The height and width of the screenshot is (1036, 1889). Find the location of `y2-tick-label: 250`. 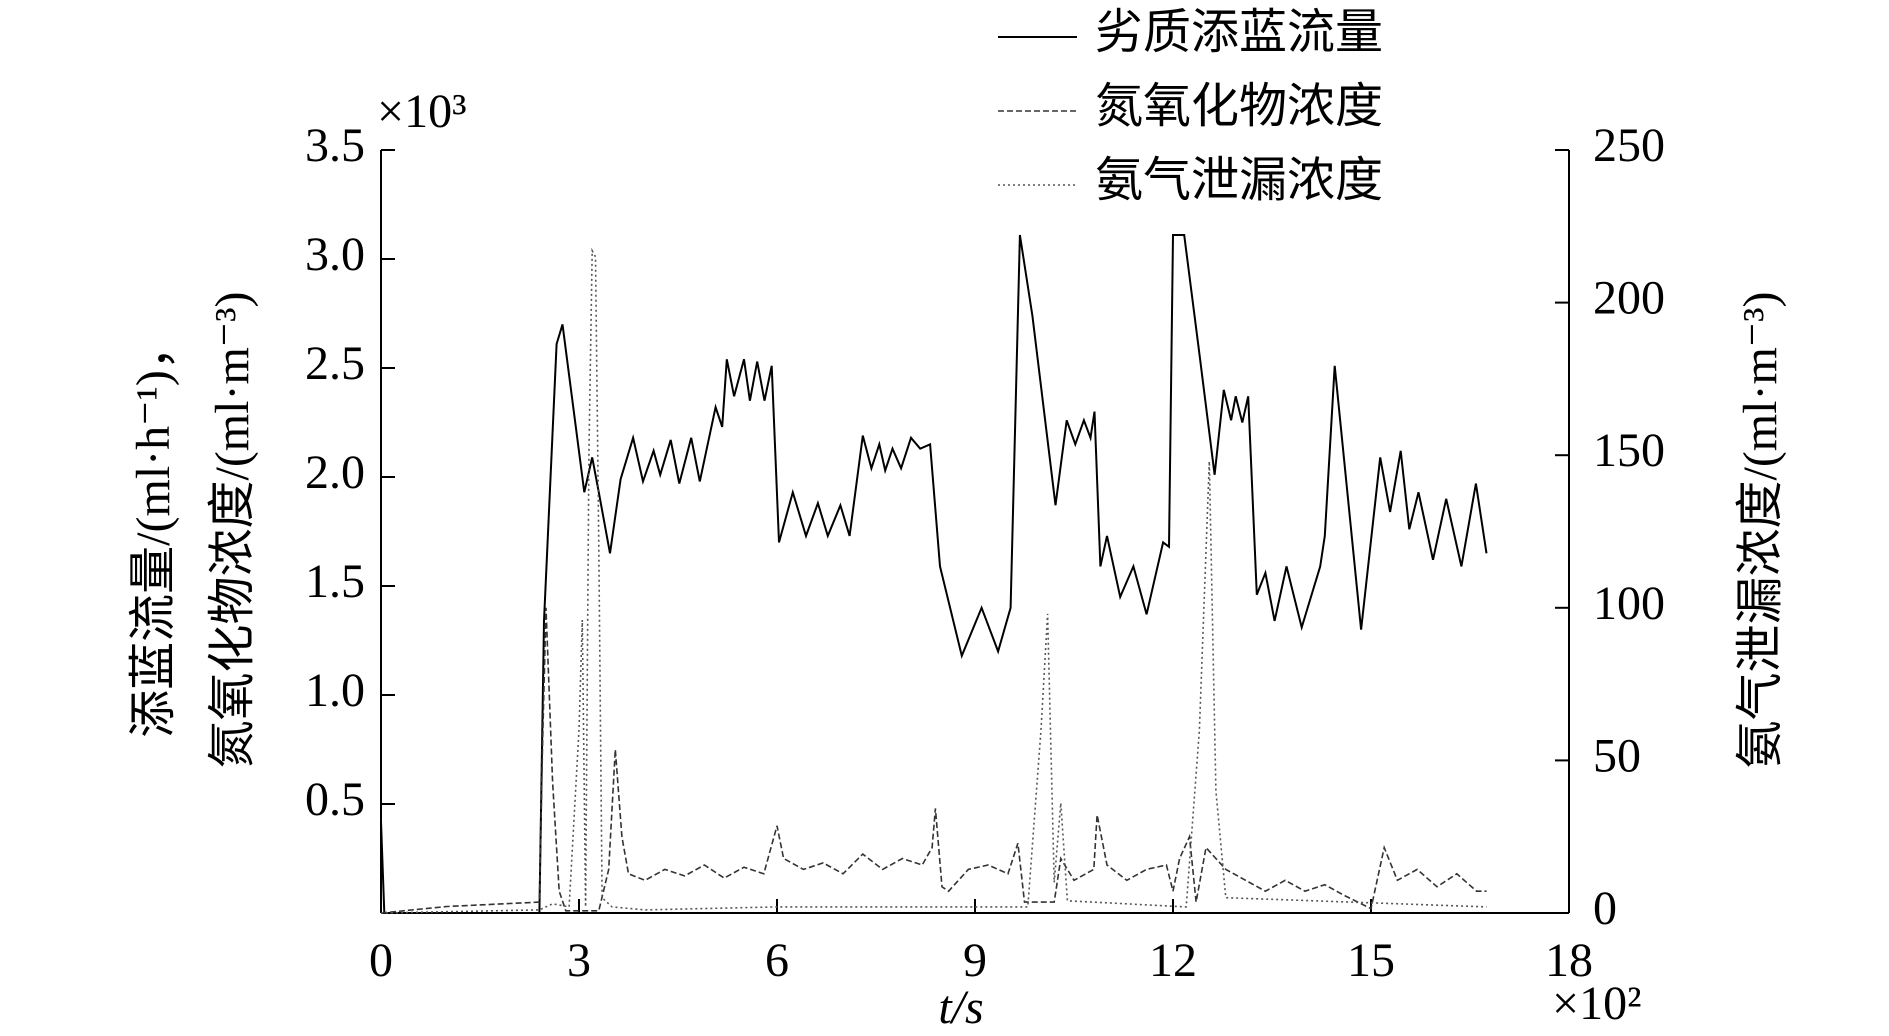

y2-tick-label: 250 is located at coordinates (1629, 145).